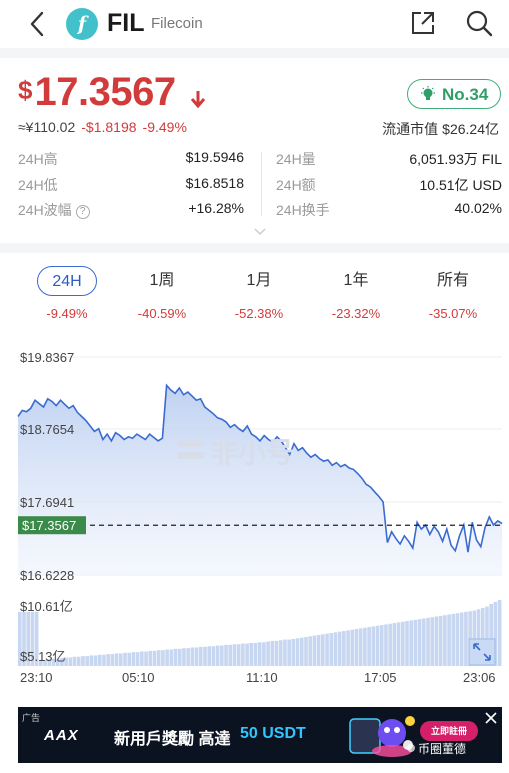 Image resolution: width=509 pixels, height=773 pixels. What do you see at coordinates (47, 357) in the screenshot?
I see `price-tick-label: $19.8367` at bounding box center [47, 357].